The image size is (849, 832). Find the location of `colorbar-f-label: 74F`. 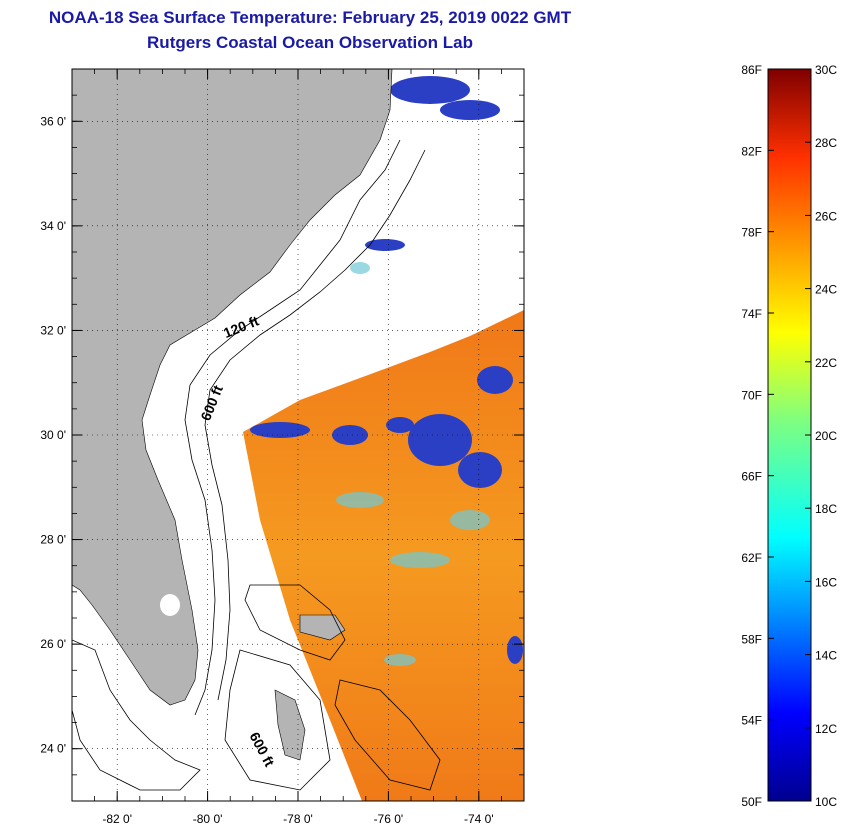

colorbar-f-label: 74F is located at coordinates (751, 314).